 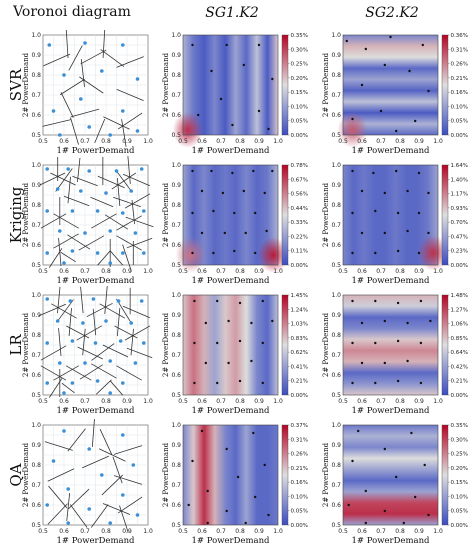 I want to click on colorbar-tick-label: 0.36%, so click(x=459, y=36).